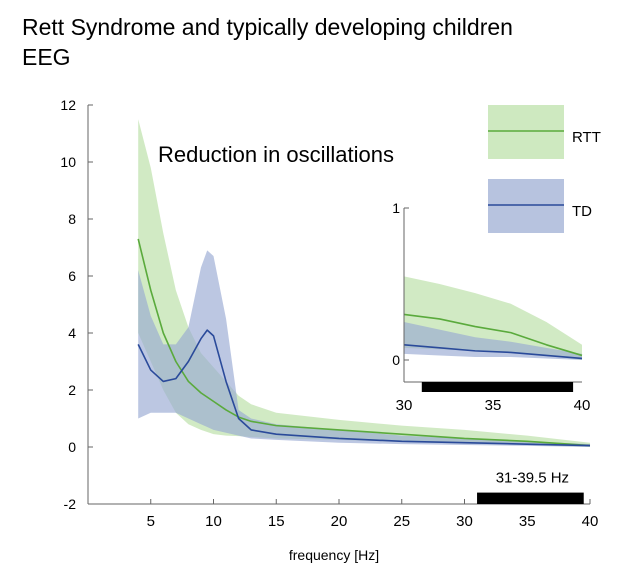 The width and height of the screenshot is (622, 578). What do you see at coordinates (464, 521) in the screenshot?
I see `x-tick-label: 30` at bounding box center [464, 521].